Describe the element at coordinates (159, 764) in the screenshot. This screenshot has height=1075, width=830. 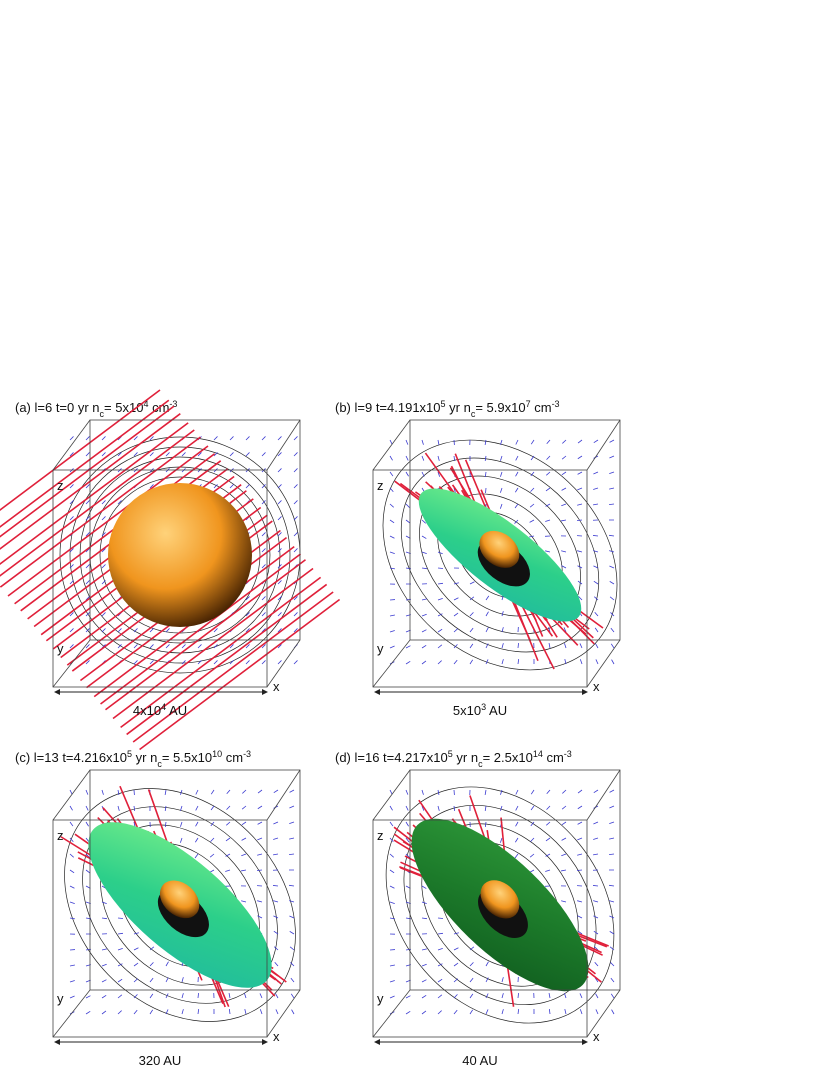
I see `subscript: c` at that location.